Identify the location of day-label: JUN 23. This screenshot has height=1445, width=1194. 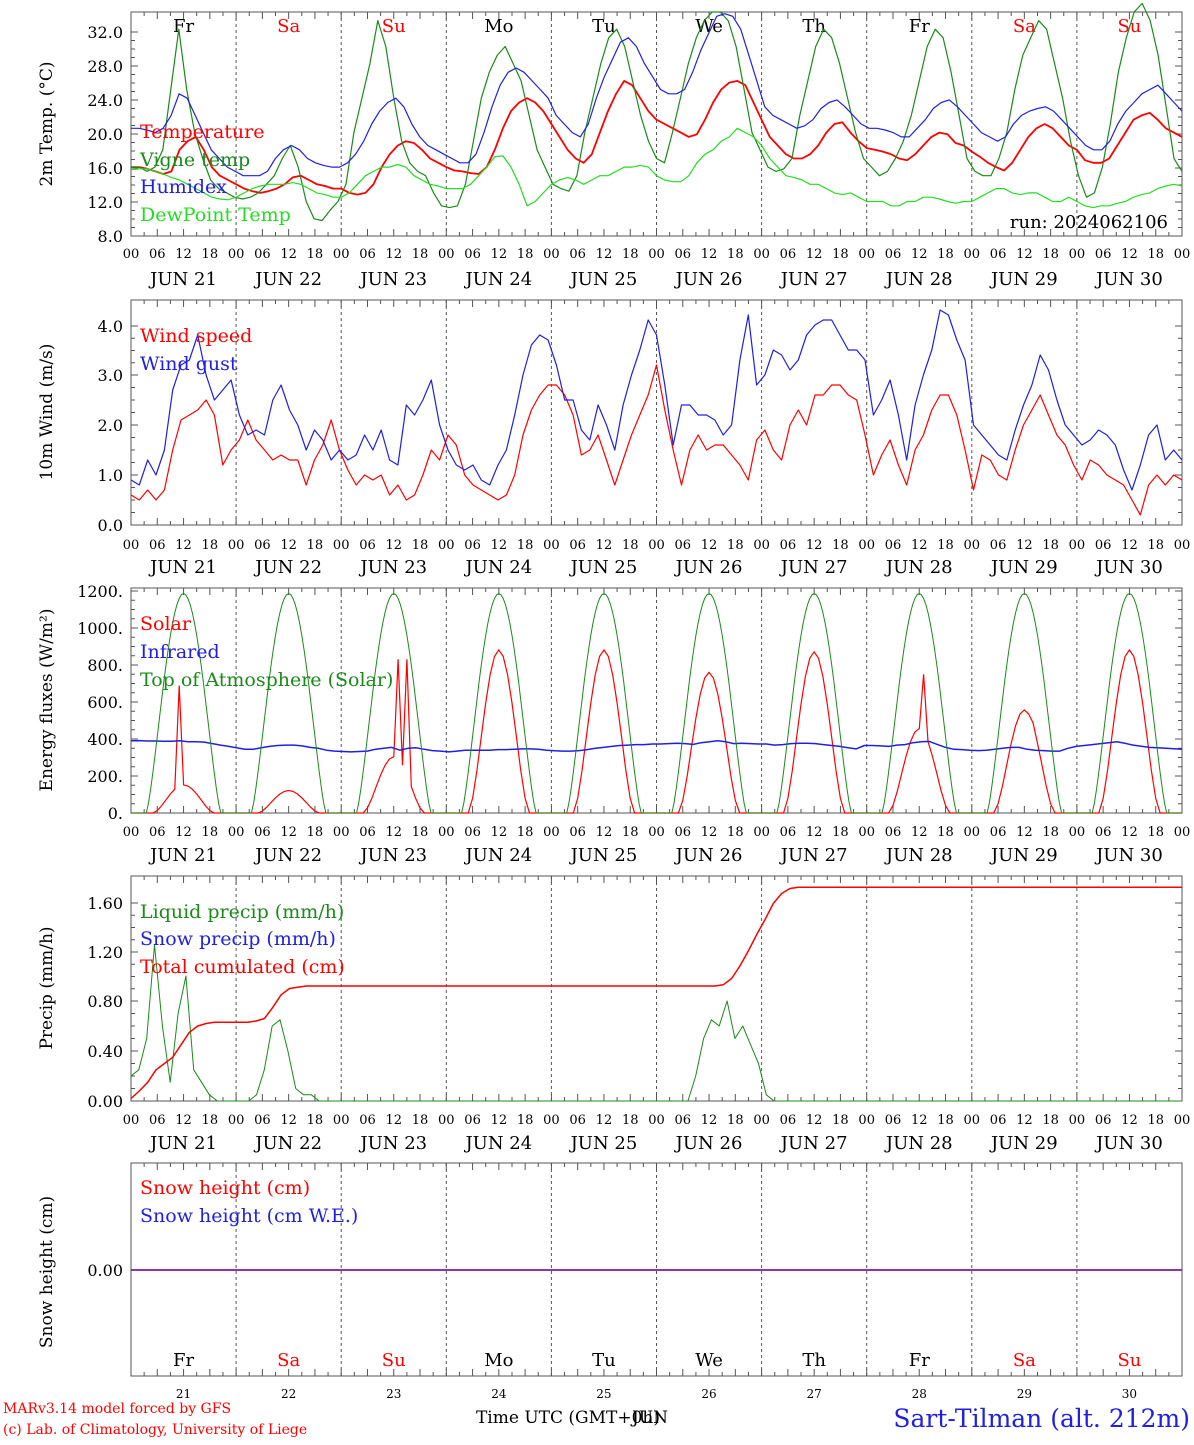
(392, 1143).